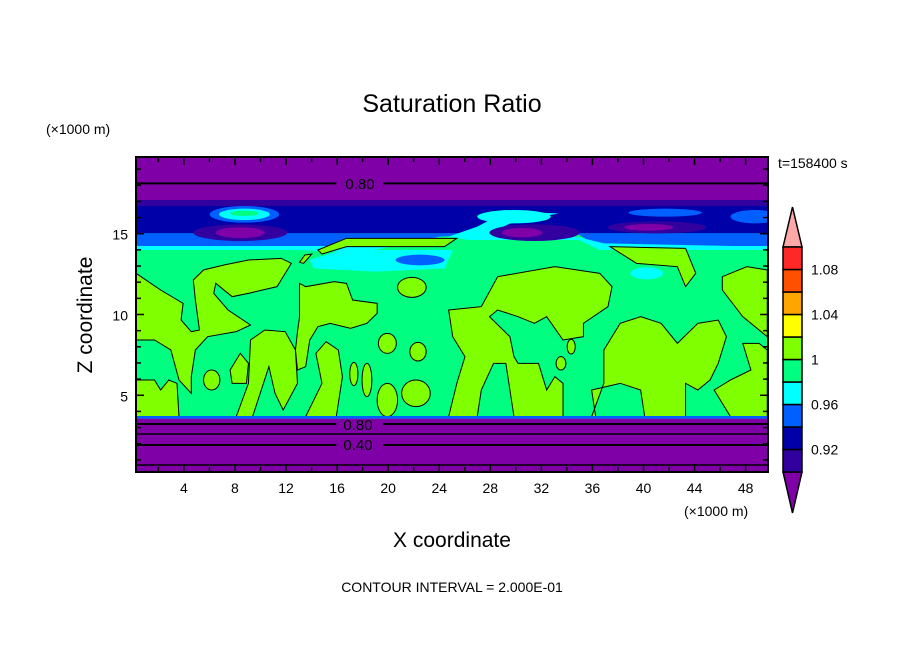 The width and height of the screenshot is (904, 654). Describe the element at coordinates (244, 213) in the screenshot. I see `region-green-patch` at that location.